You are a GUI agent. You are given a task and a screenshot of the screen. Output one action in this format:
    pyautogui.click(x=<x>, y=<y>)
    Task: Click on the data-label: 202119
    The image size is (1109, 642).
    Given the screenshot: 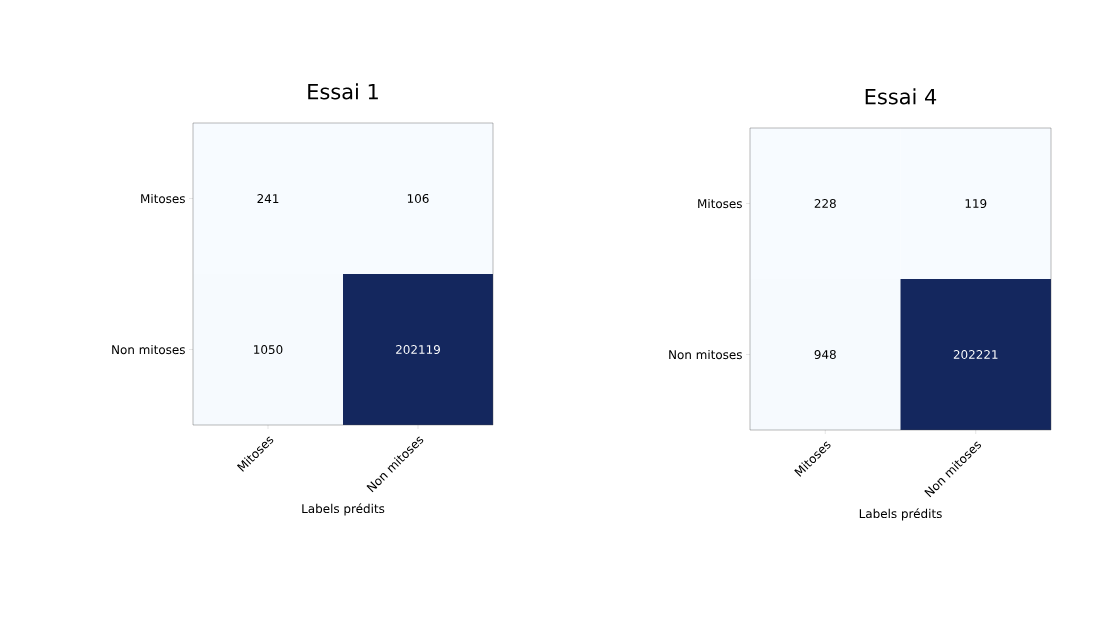 What is the action you would take?
    pyautogui.click(x=418, y=349)
    